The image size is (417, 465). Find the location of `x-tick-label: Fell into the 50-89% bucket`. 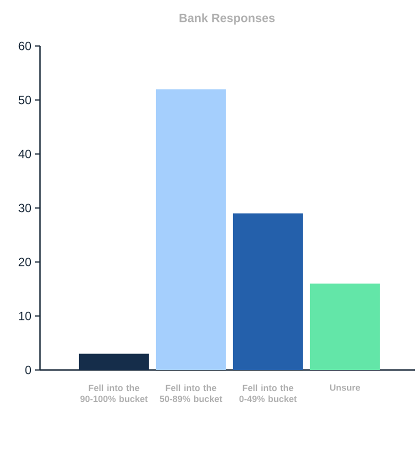

x-tick-label: Fell into the 50-89% bucket is located at coordinates (191, 393).